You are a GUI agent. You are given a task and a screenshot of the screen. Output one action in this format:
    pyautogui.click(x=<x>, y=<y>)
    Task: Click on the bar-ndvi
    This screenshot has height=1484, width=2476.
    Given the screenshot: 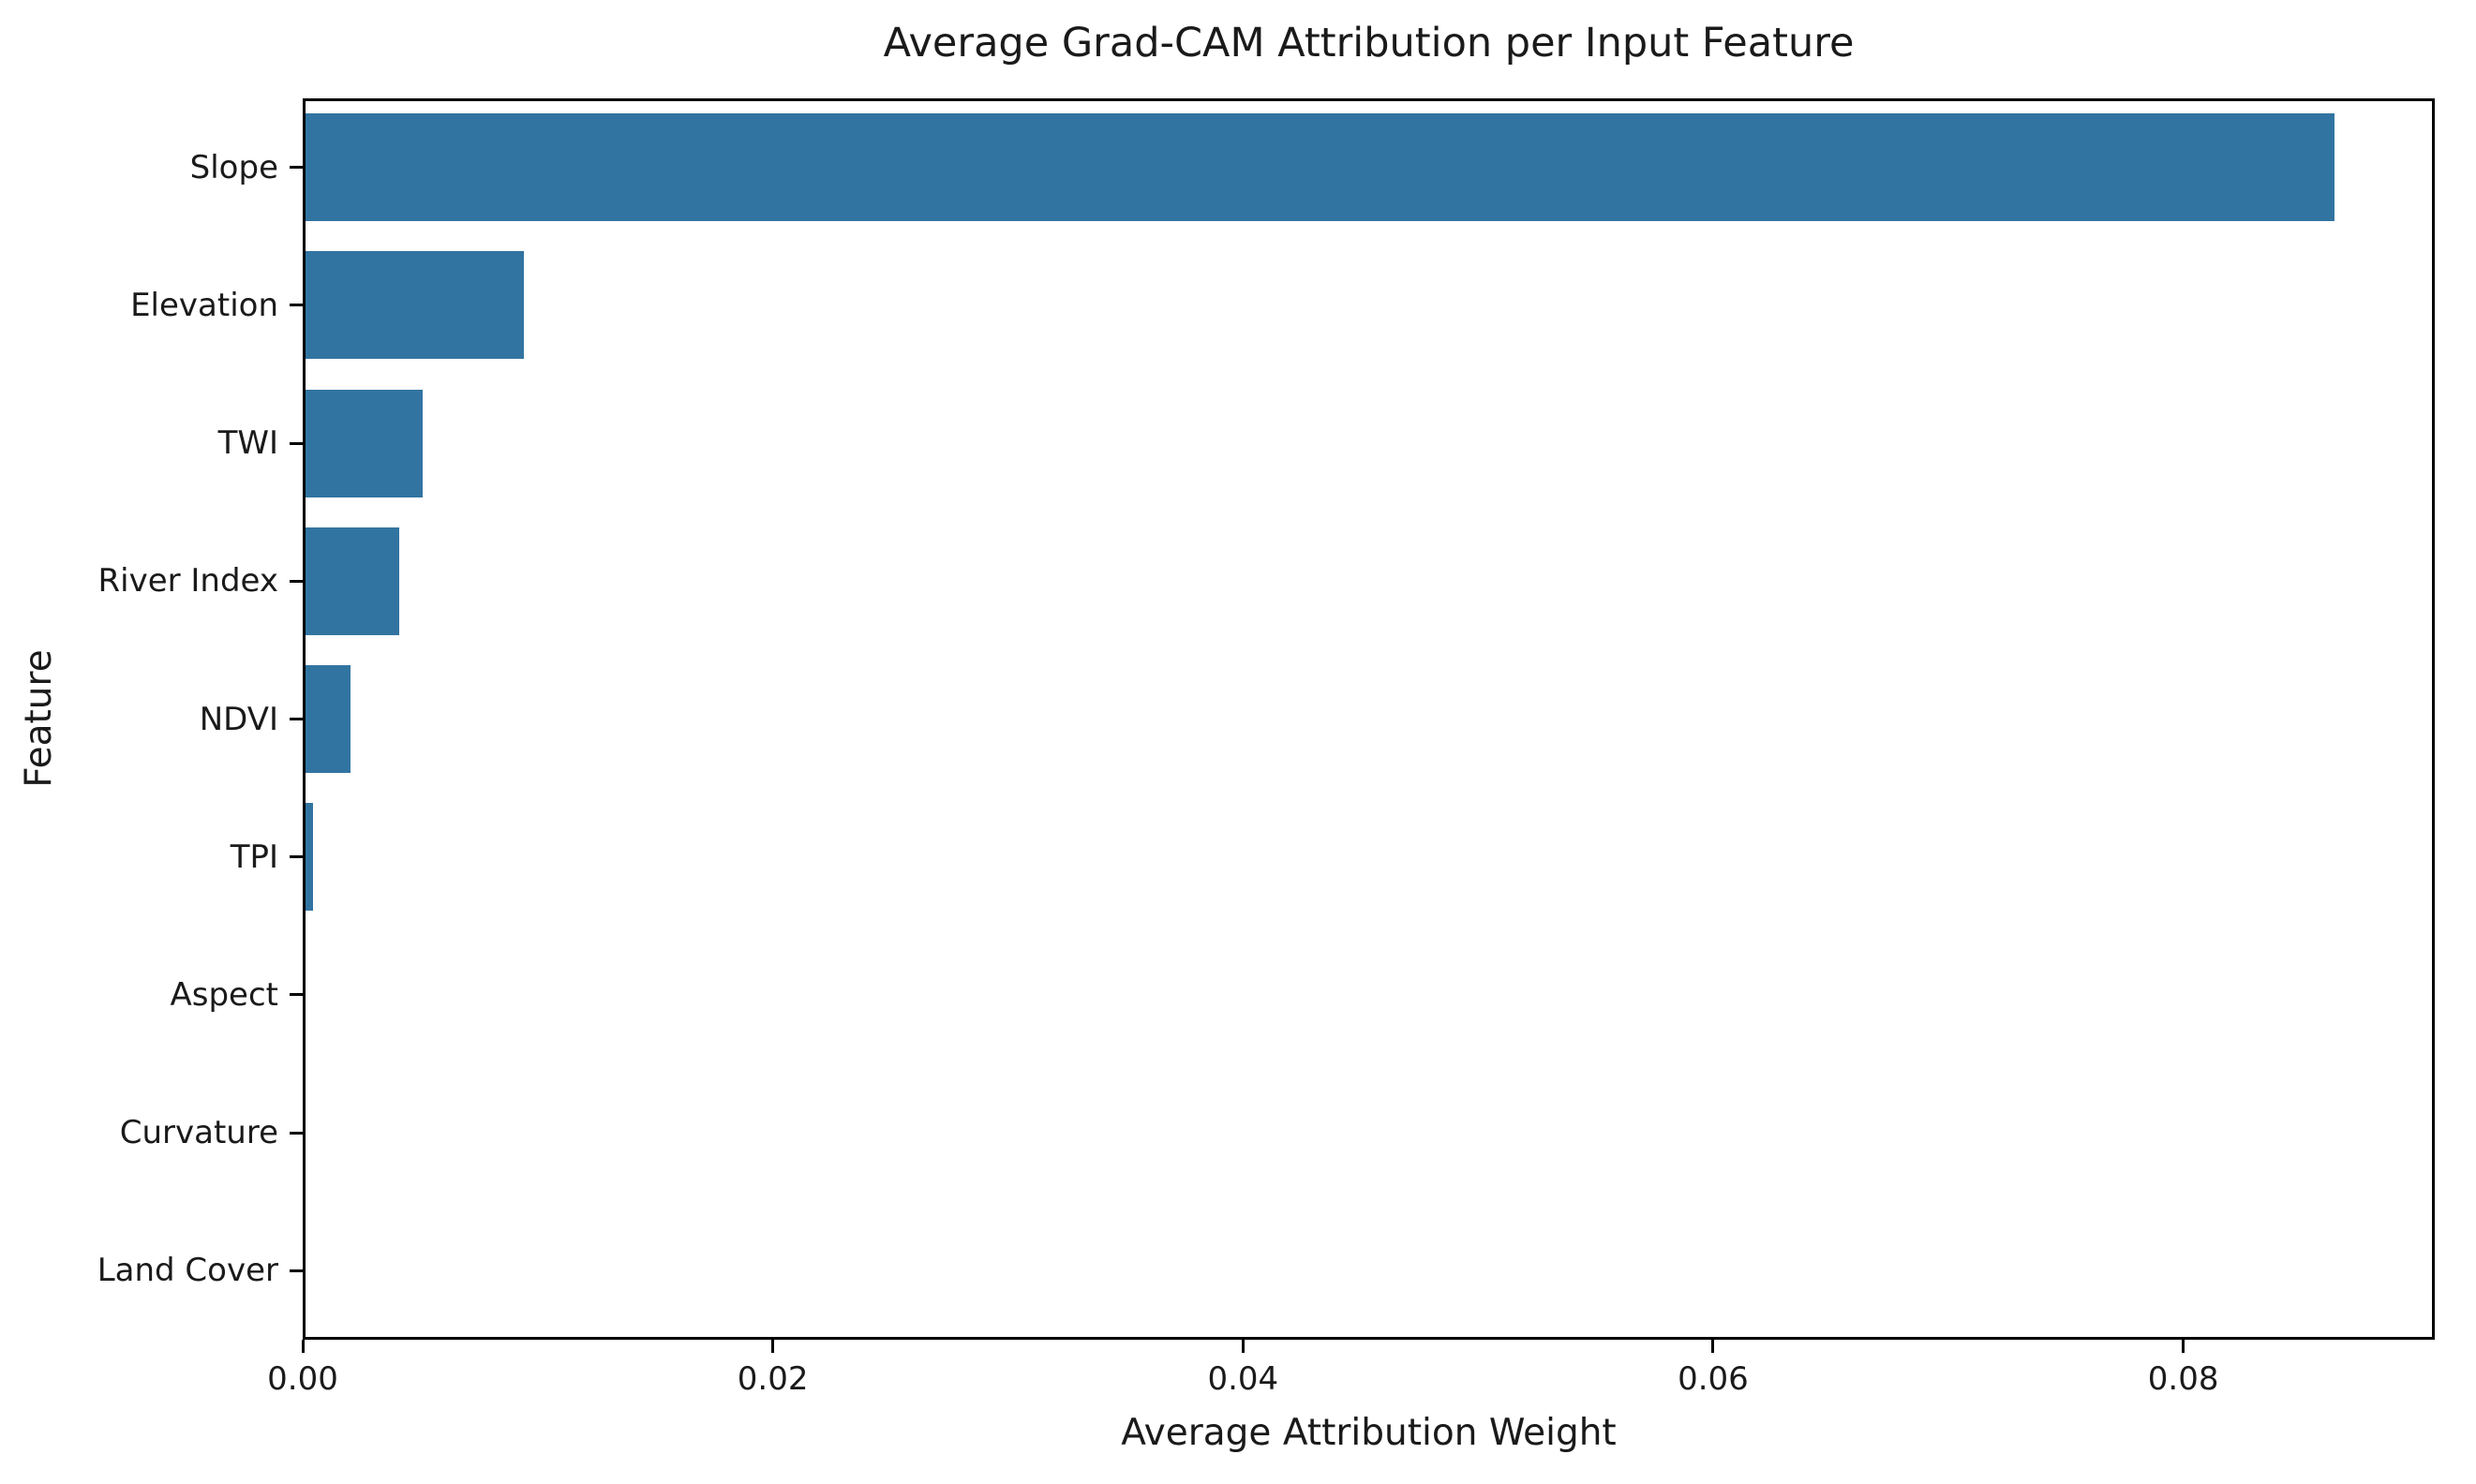 What is the action you would take?
    pyautogui.click(x=328, y=719)
    